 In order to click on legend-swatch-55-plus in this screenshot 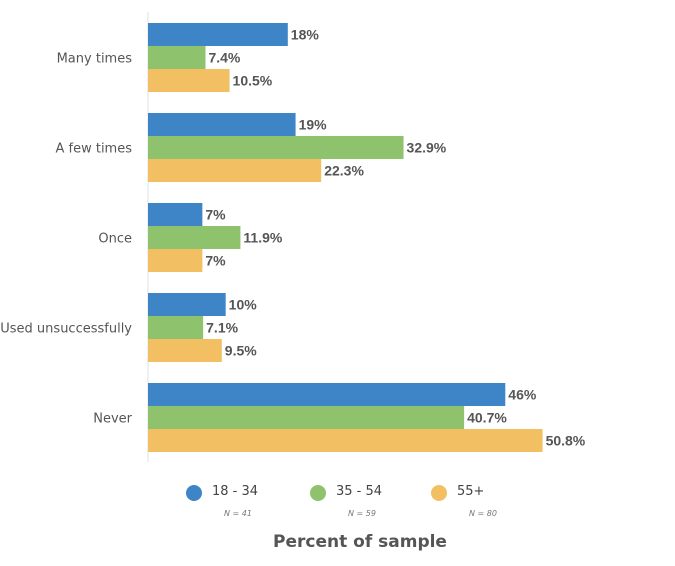, I will do `click(439, 493)`.